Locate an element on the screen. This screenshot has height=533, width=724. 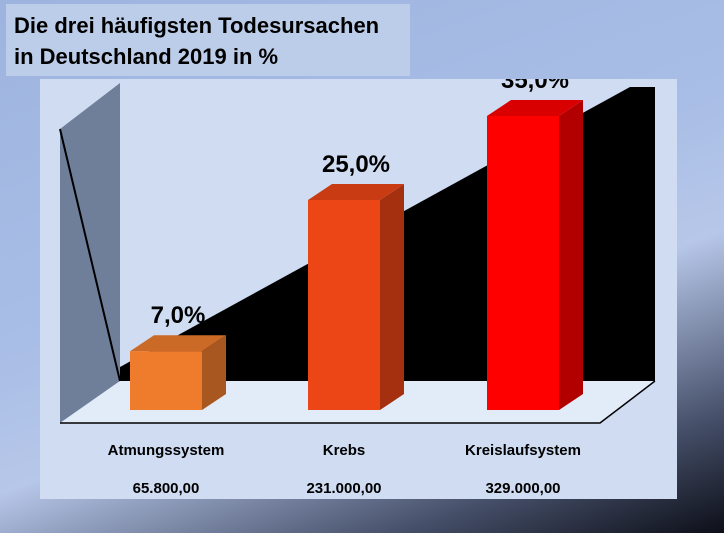
data-label-1: 25,0% is located at coordinates (356, 164).